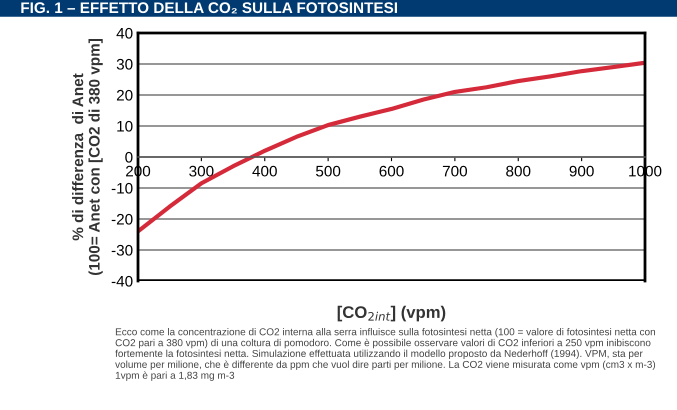 This screenshot has height=410, width=677. What do you see at coordinates (455, 171) in the screenshot?
I see `x-tick-label: 700` at bounding box center [455, 171].